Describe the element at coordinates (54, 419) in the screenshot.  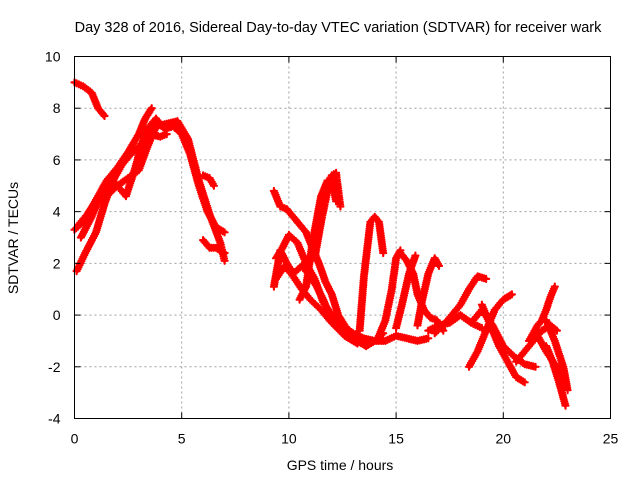
I see `y-tick-label: -4` at that location.